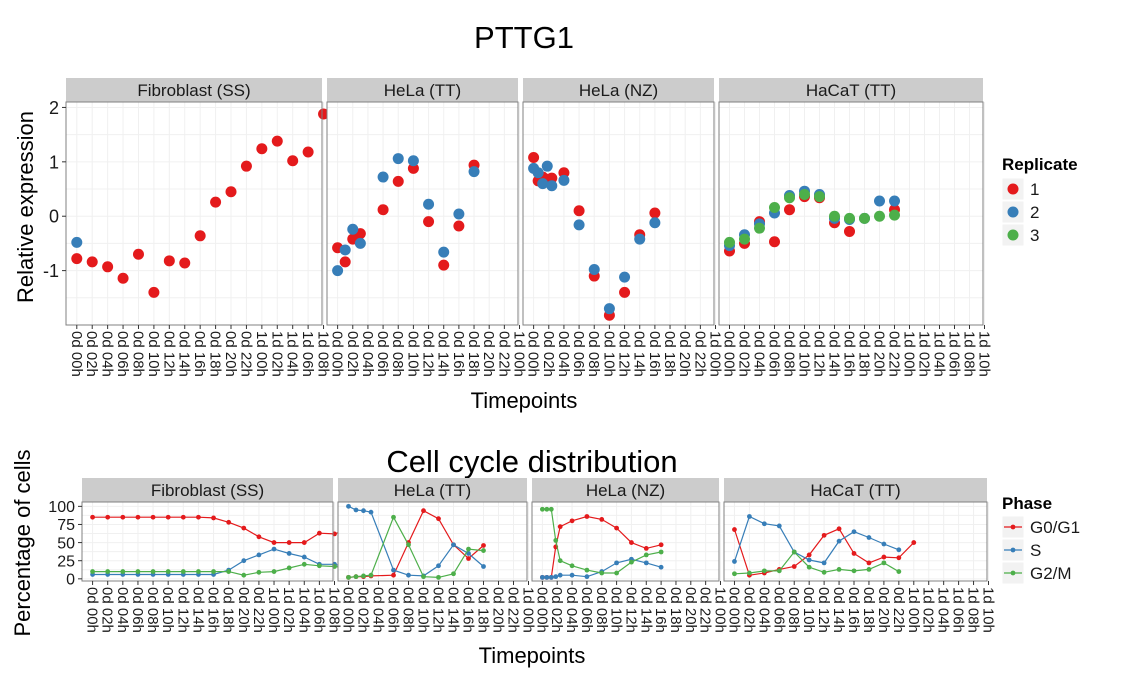  I want to click on legend-entry-label: 1, so click(1034, 189).